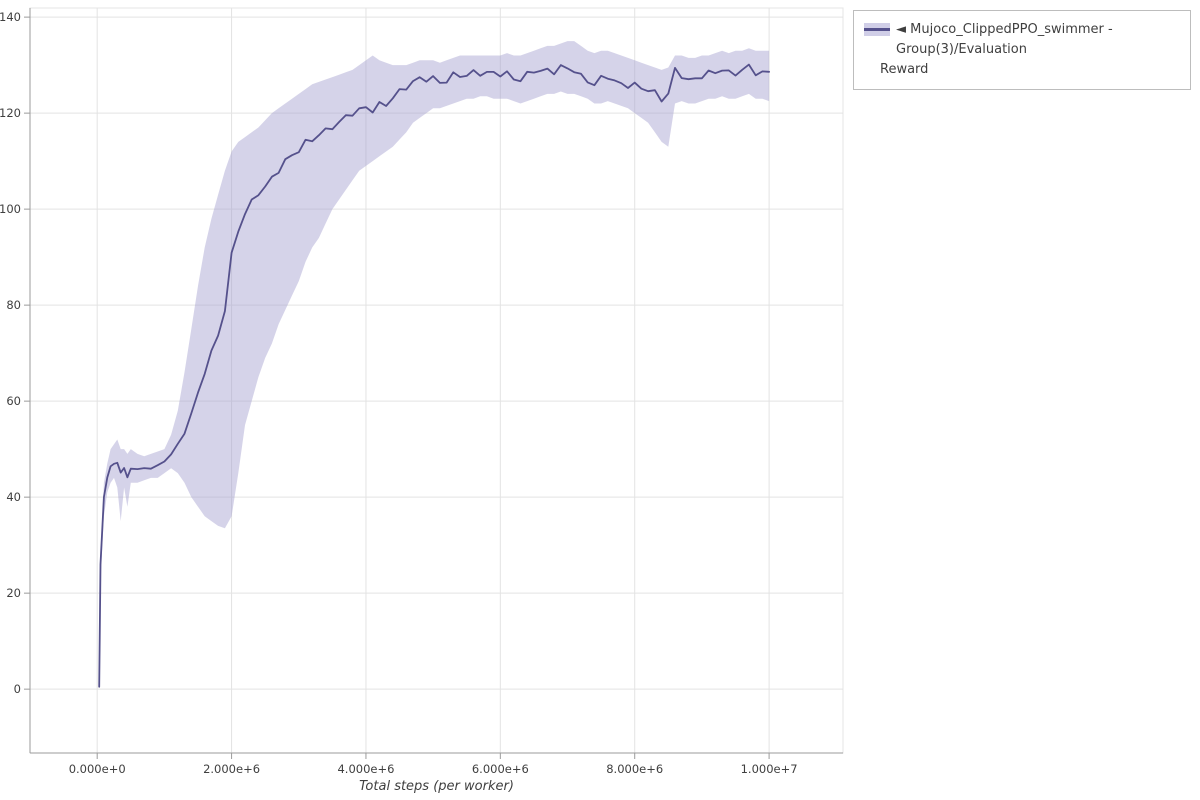  I want to click on x-tick-label: 0.000e+0, so click(97, 769).